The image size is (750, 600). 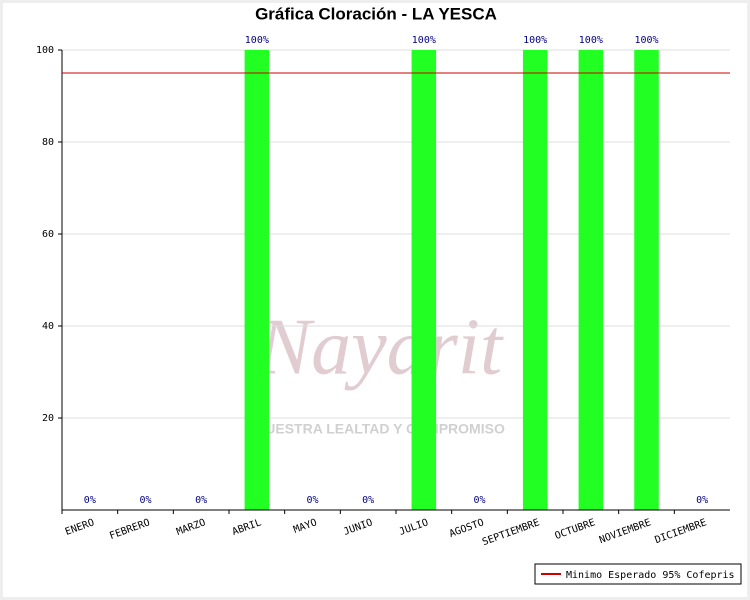 I want to click on y-tick-label: 40, so click(x=48, y=326).